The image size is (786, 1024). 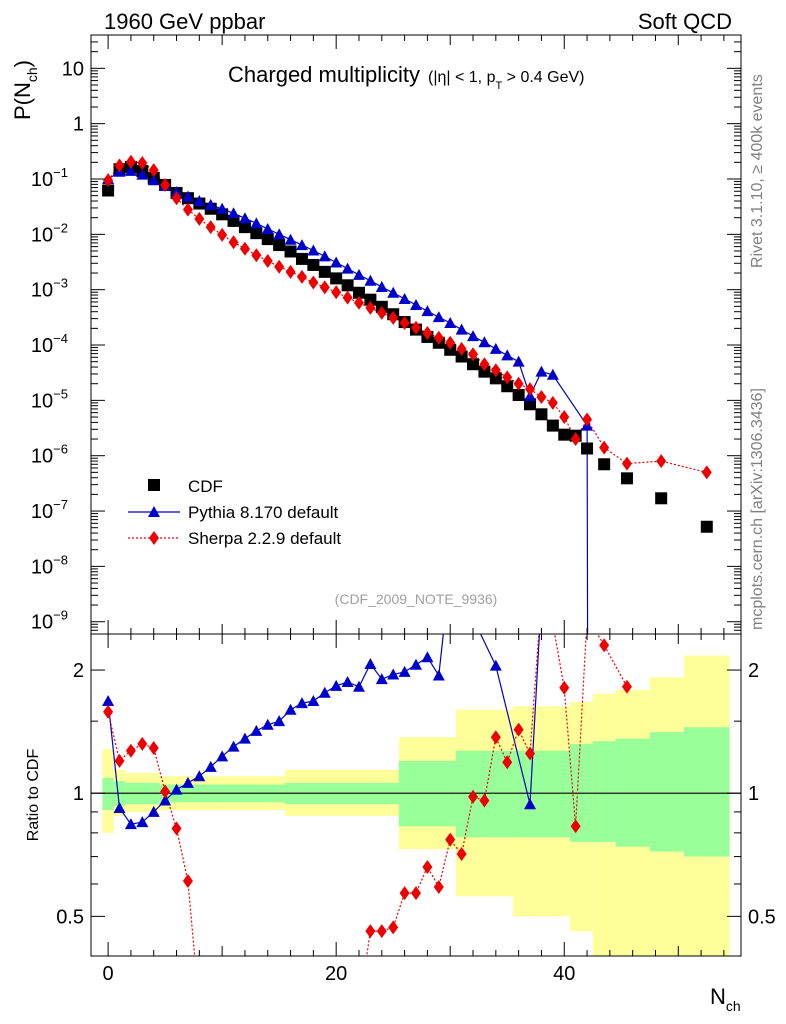 What do you see at coordinates (718, 996) in the screenshot?
I see `x-title-main: N` at bounding box center [718, 996].